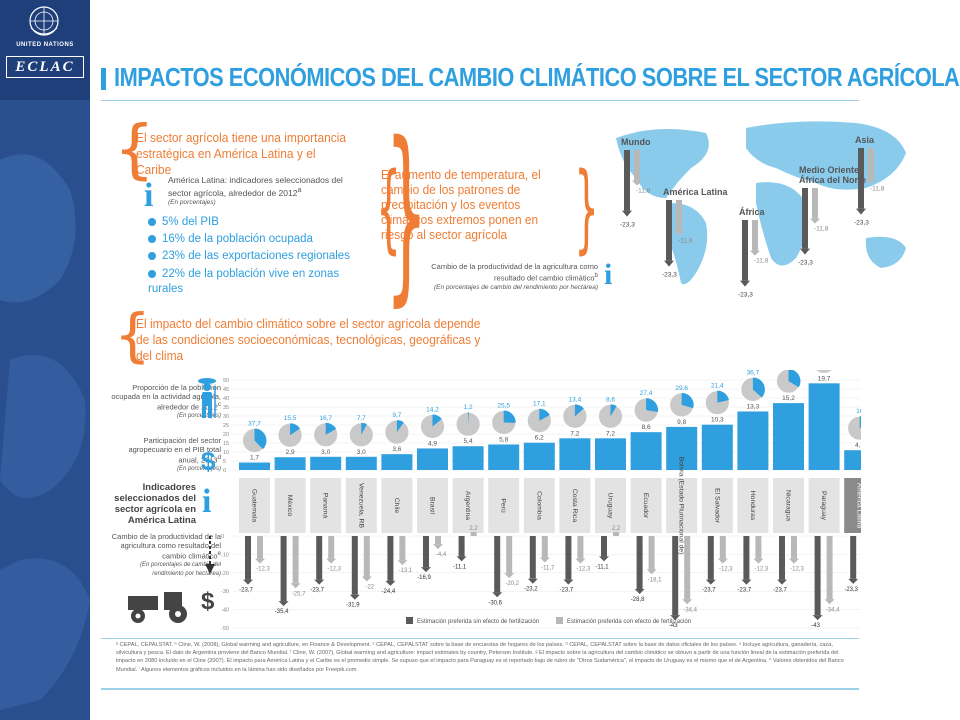 The image size is (960, 720). I want to click on employment-value-label: 21,4, so click(717, 386).